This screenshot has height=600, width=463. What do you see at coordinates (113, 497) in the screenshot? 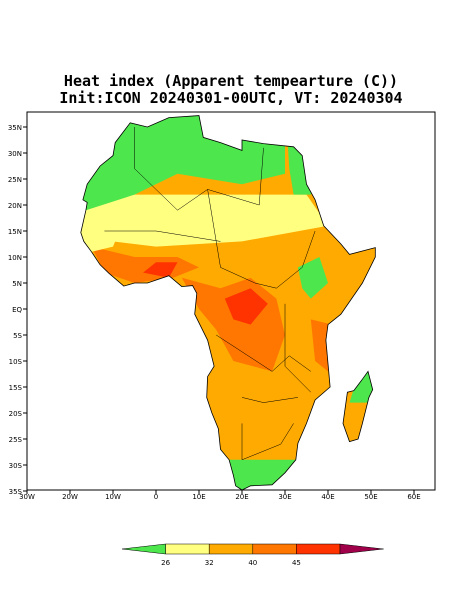
I see `lon-label: 10W` at bounding box center [113, 497].